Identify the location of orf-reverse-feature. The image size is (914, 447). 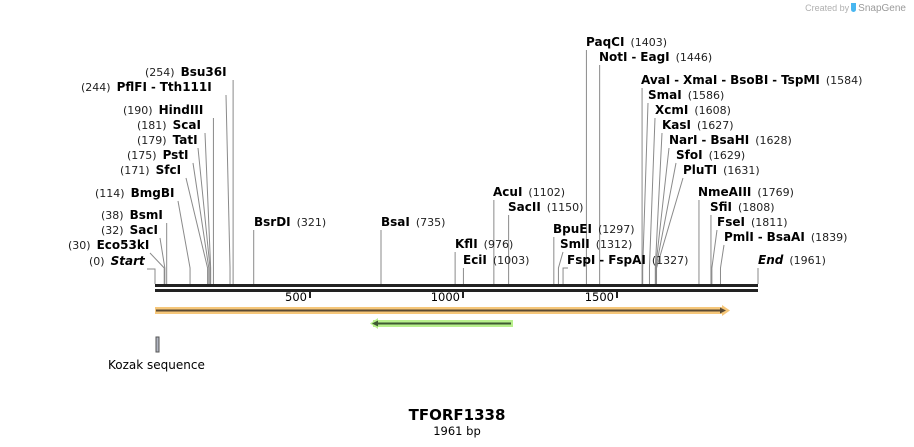
(441, 323).